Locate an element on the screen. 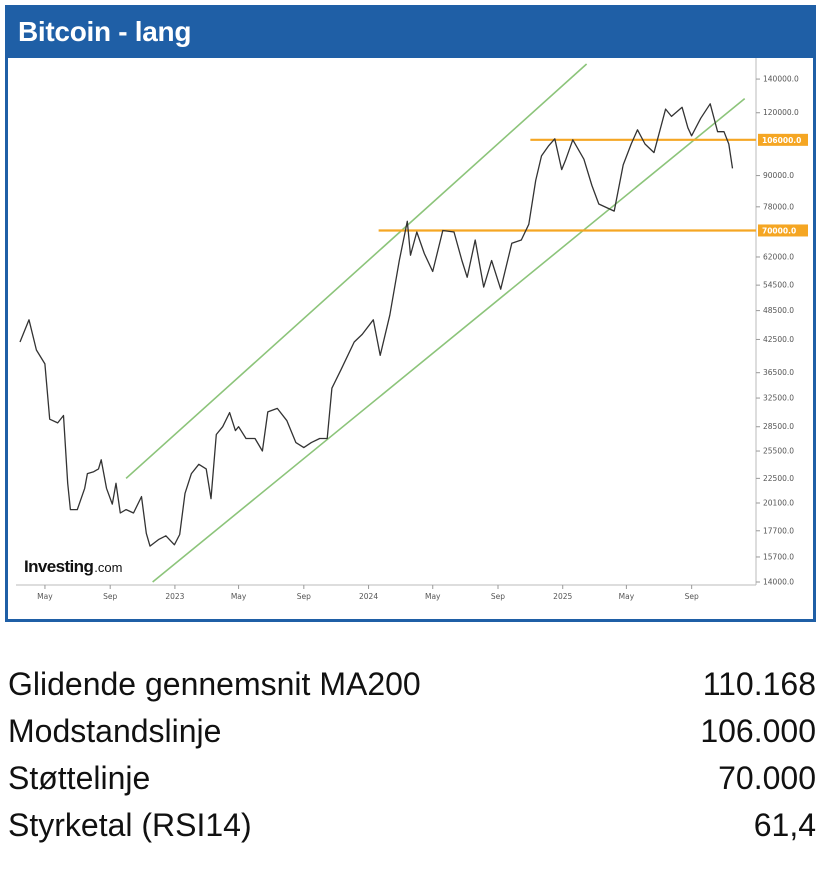 Image resolution: width=828 pixels, height=872 pixels. level-label: 70000.0 is located at coordinates (779, 230).